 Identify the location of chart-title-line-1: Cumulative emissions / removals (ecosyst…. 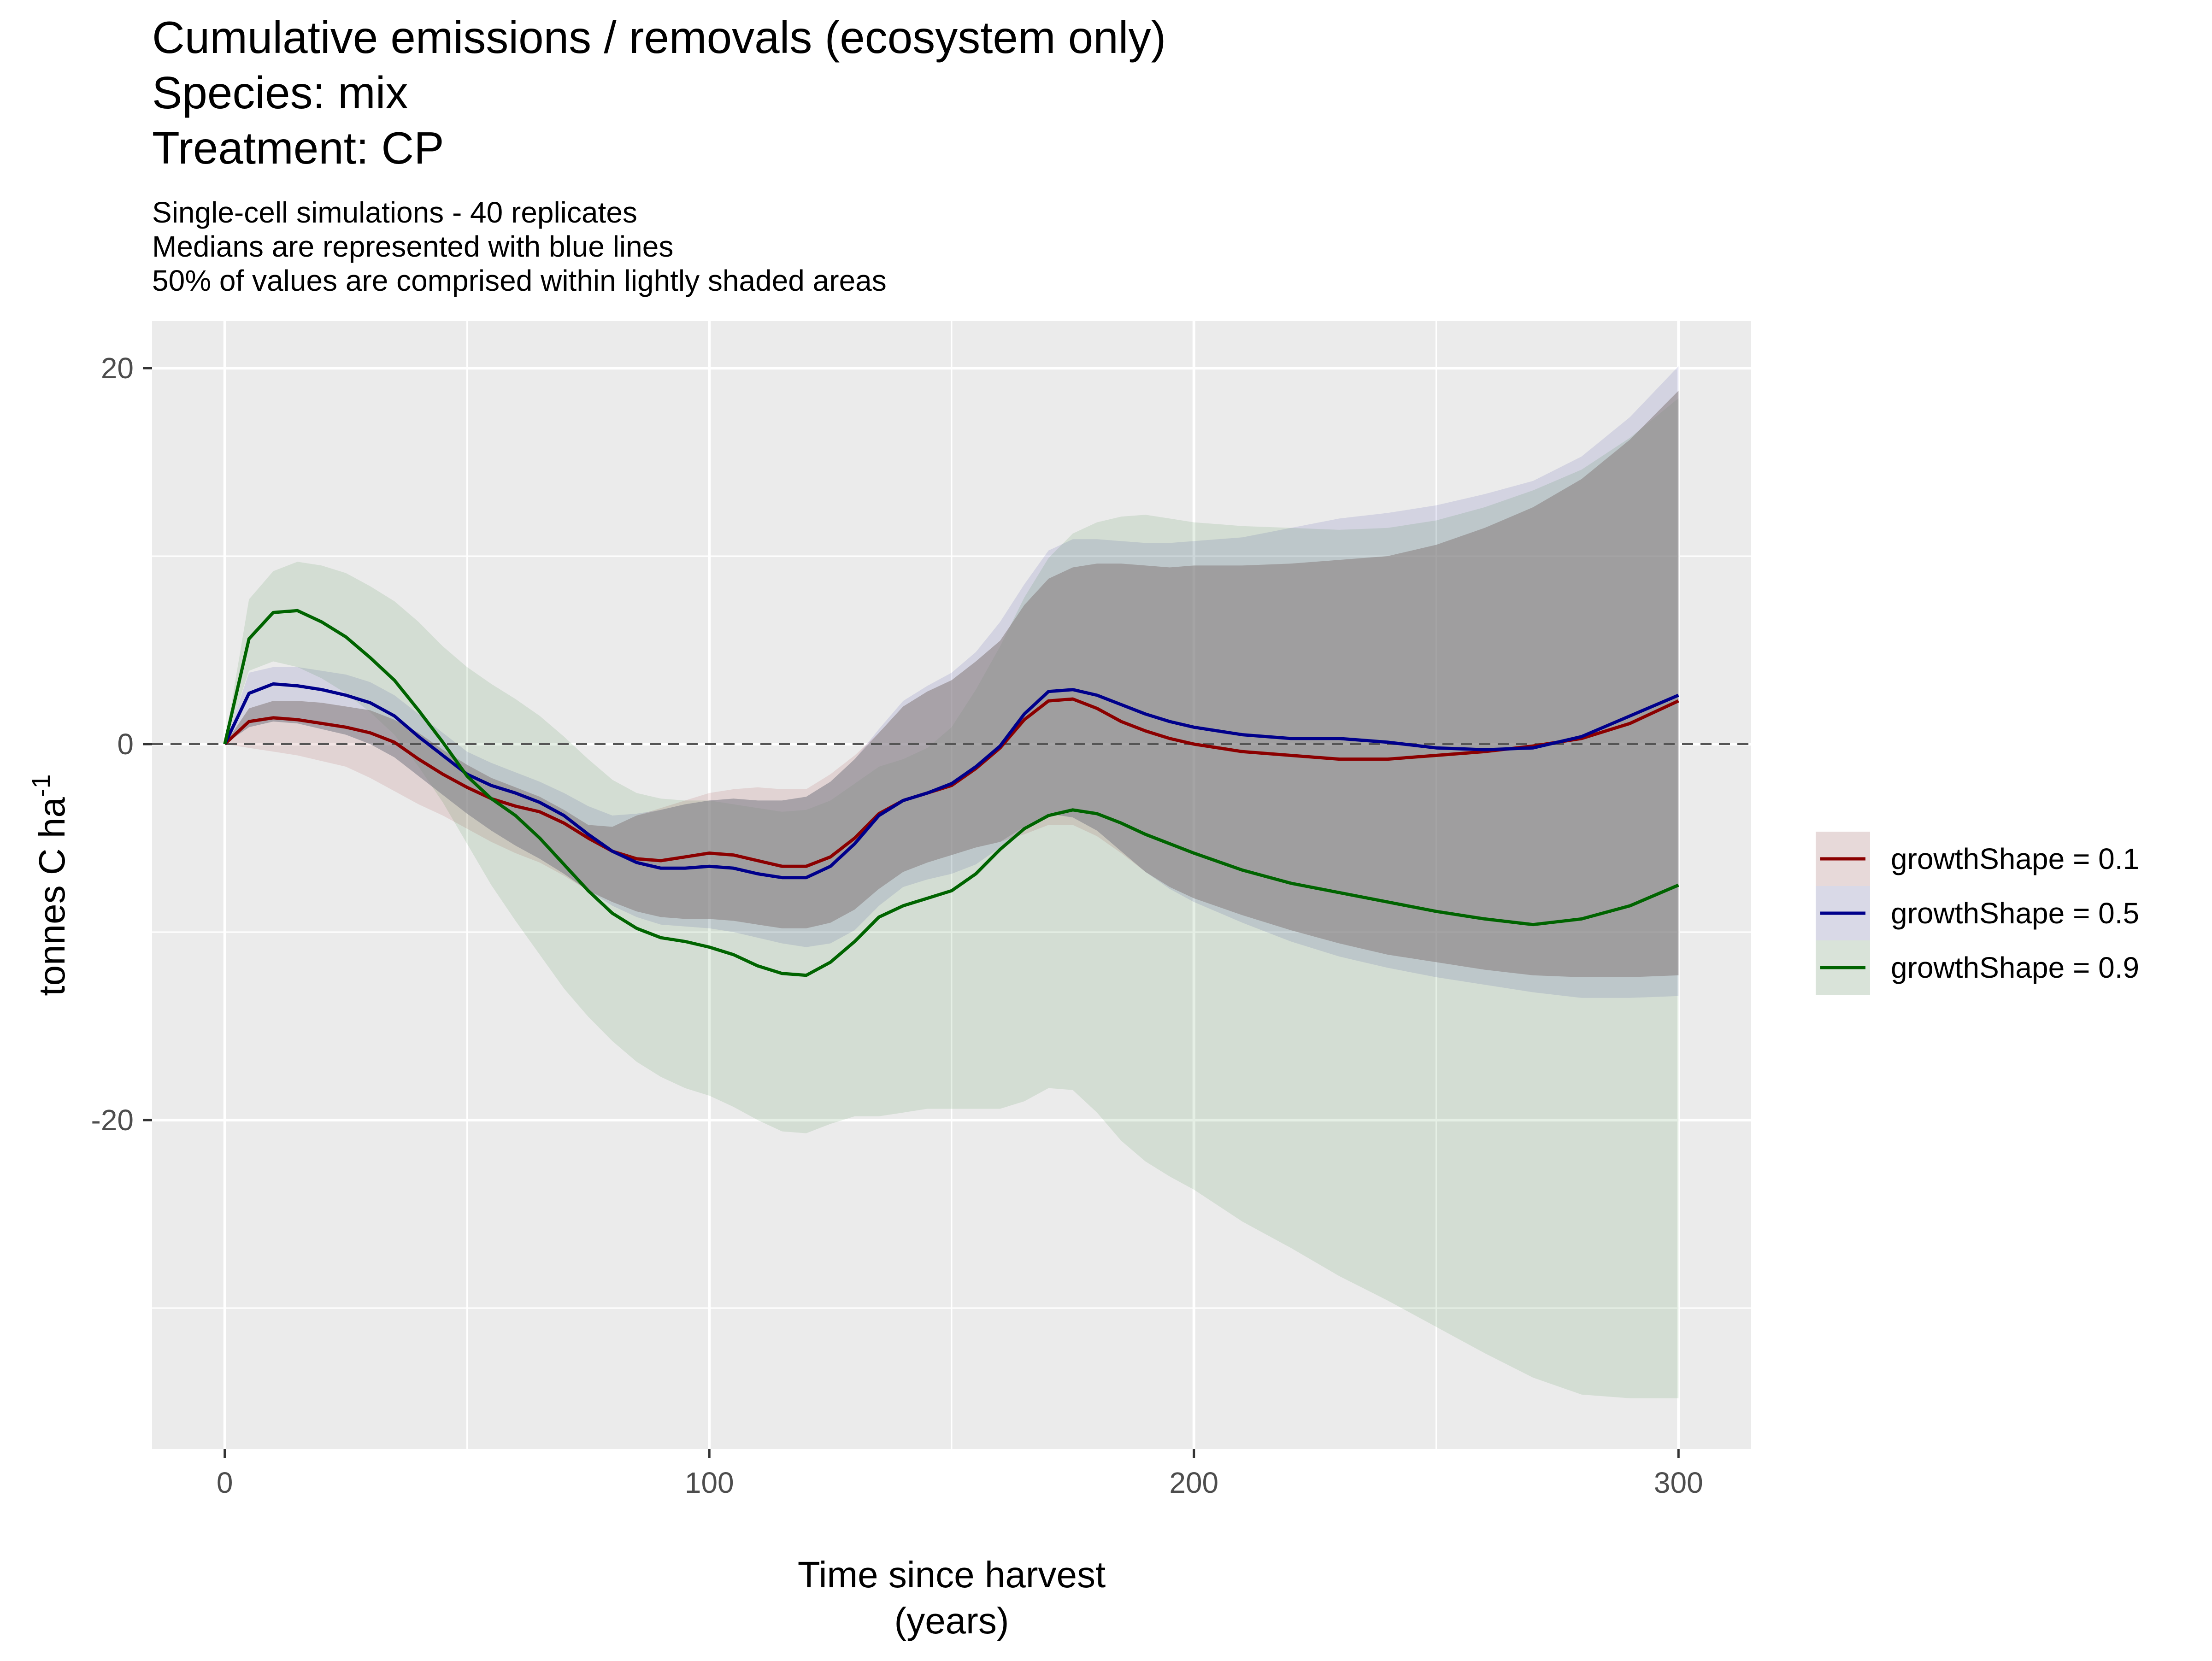
(659, 37).